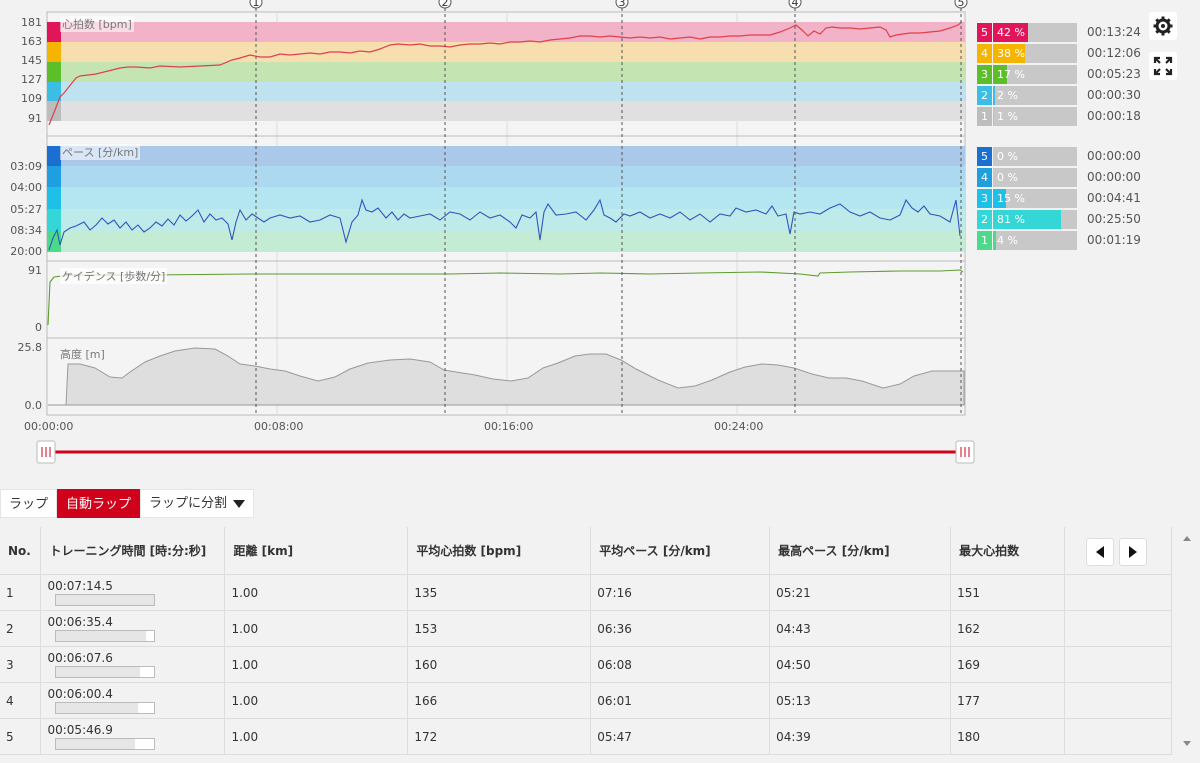 The image size is (1200, 763). I want to click on lap-max-pace: 04:43, so click(860, 628).